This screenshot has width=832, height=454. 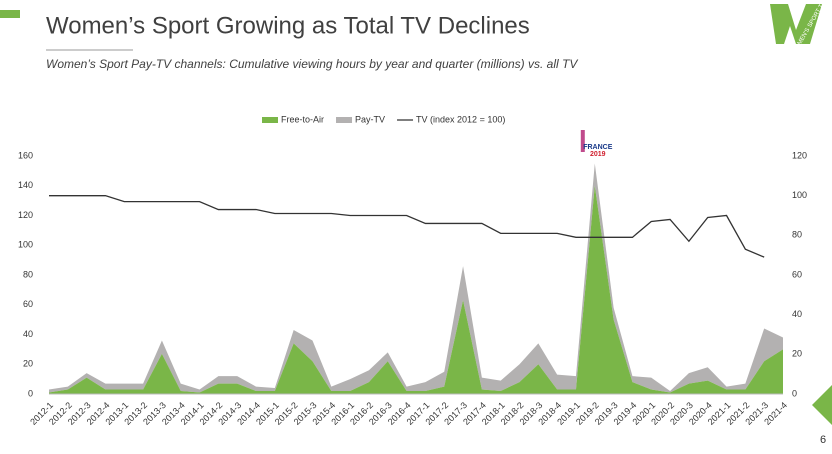 What do you see at coordinates (28, 304) in the screenshot?
I see `y-tick-label: 60` at bounding box center [28, 304].